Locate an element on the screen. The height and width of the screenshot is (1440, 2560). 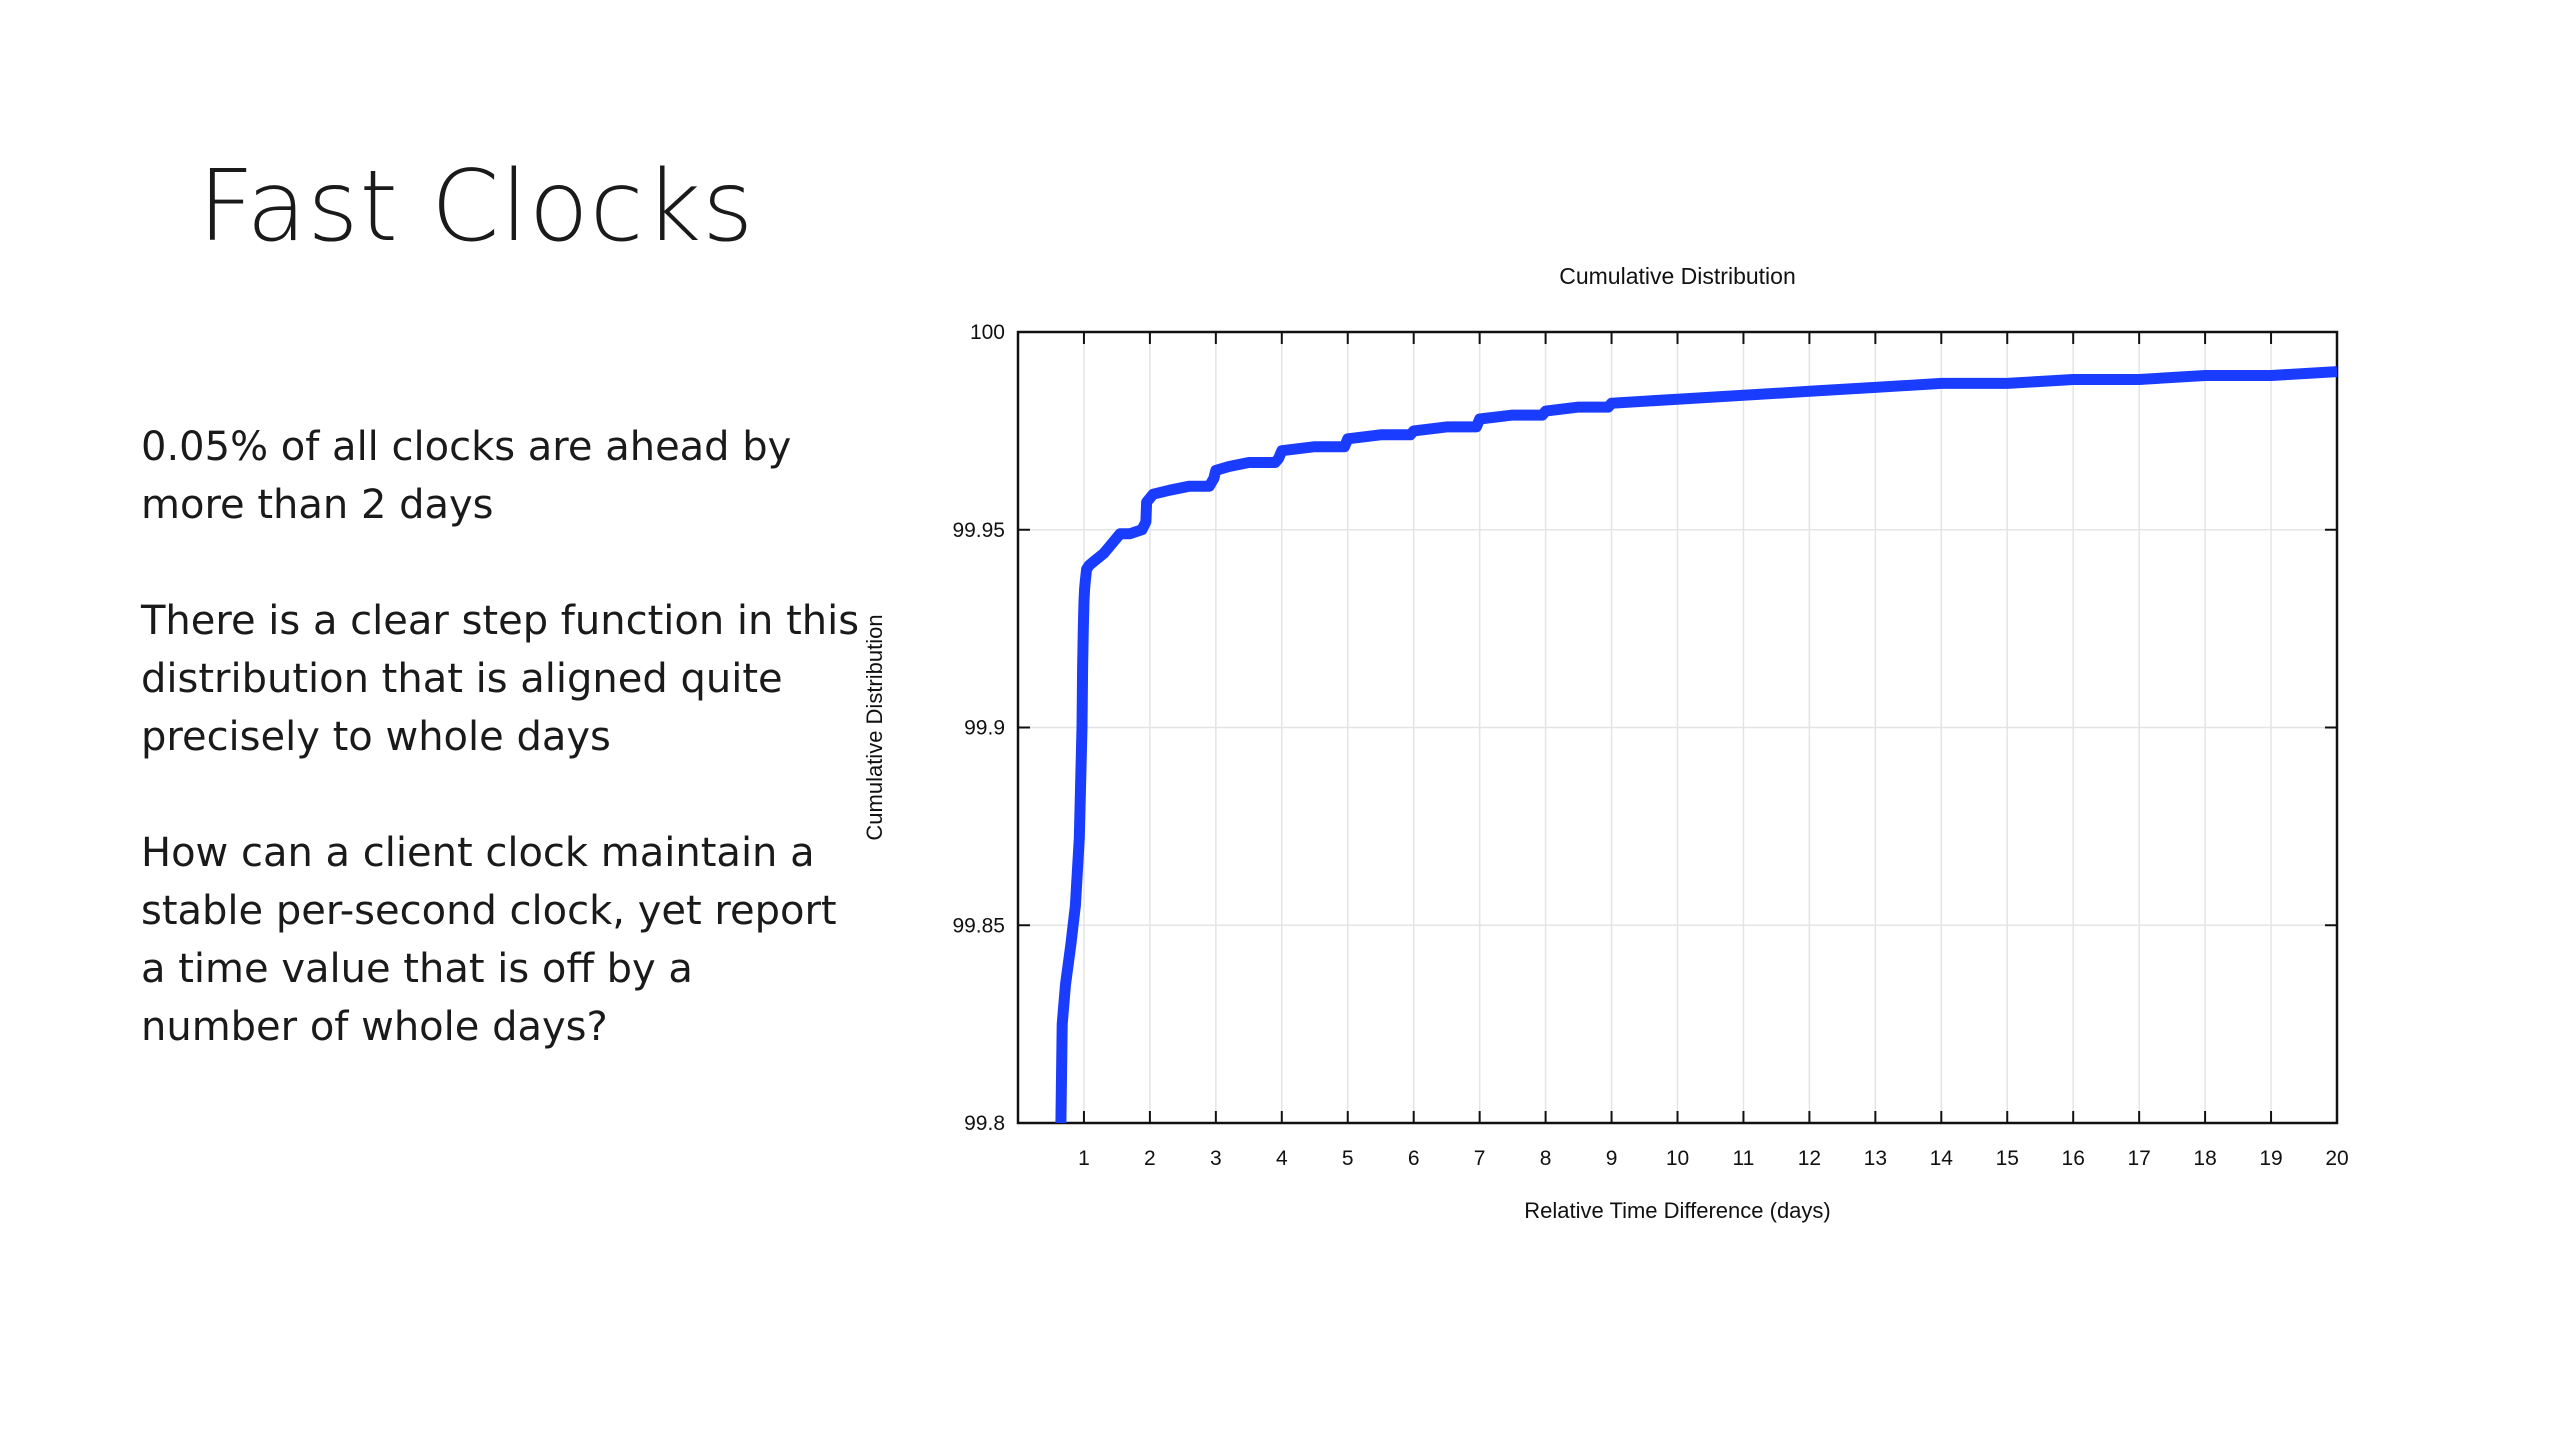
x-tick-label: 10 is located at coordinates (1677, 1158).